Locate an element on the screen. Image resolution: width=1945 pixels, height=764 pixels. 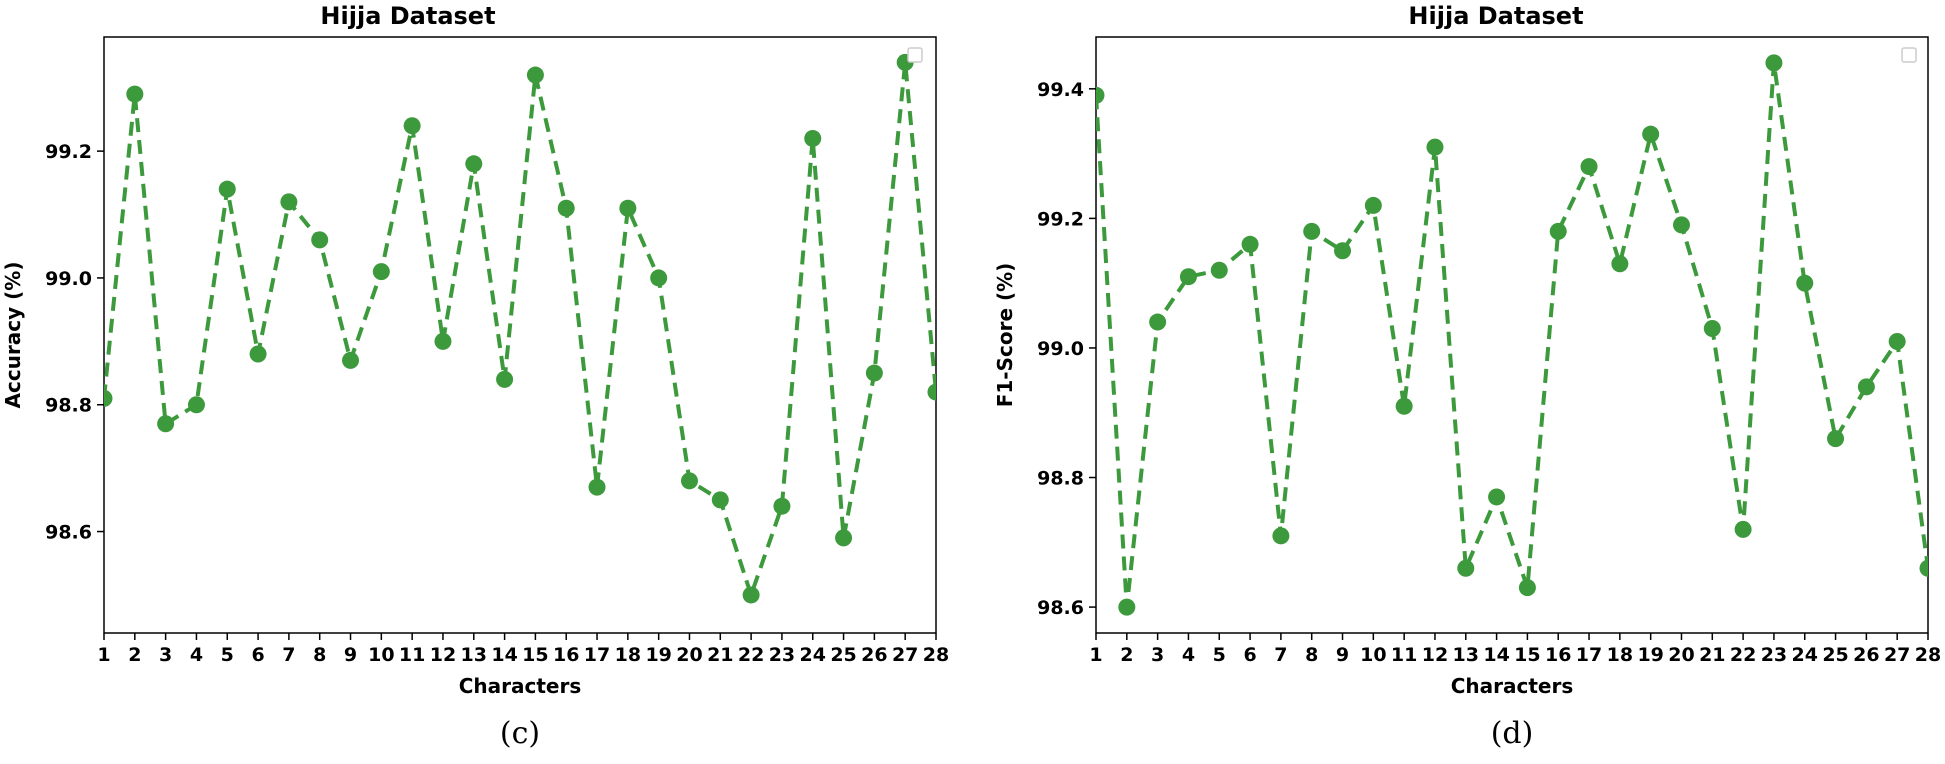
y-axis: 98.6 98.8 99.0 99.2 is located at coordinates (74, 342).